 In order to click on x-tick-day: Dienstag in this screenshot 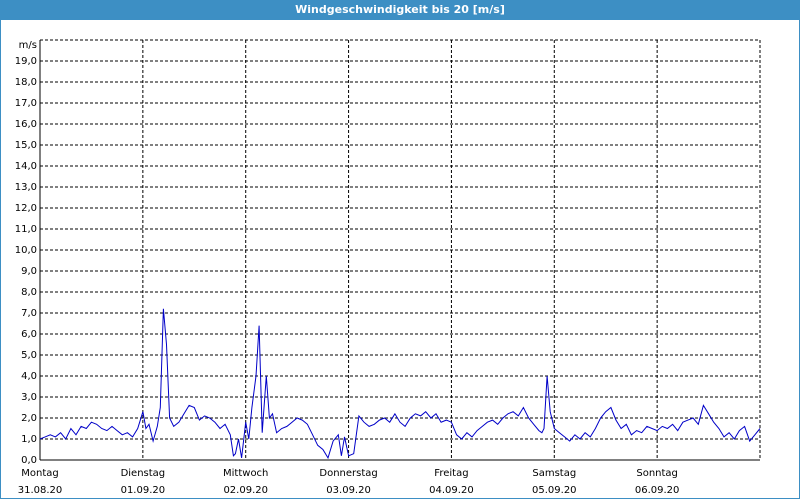, I will do `click(143, 473)`.